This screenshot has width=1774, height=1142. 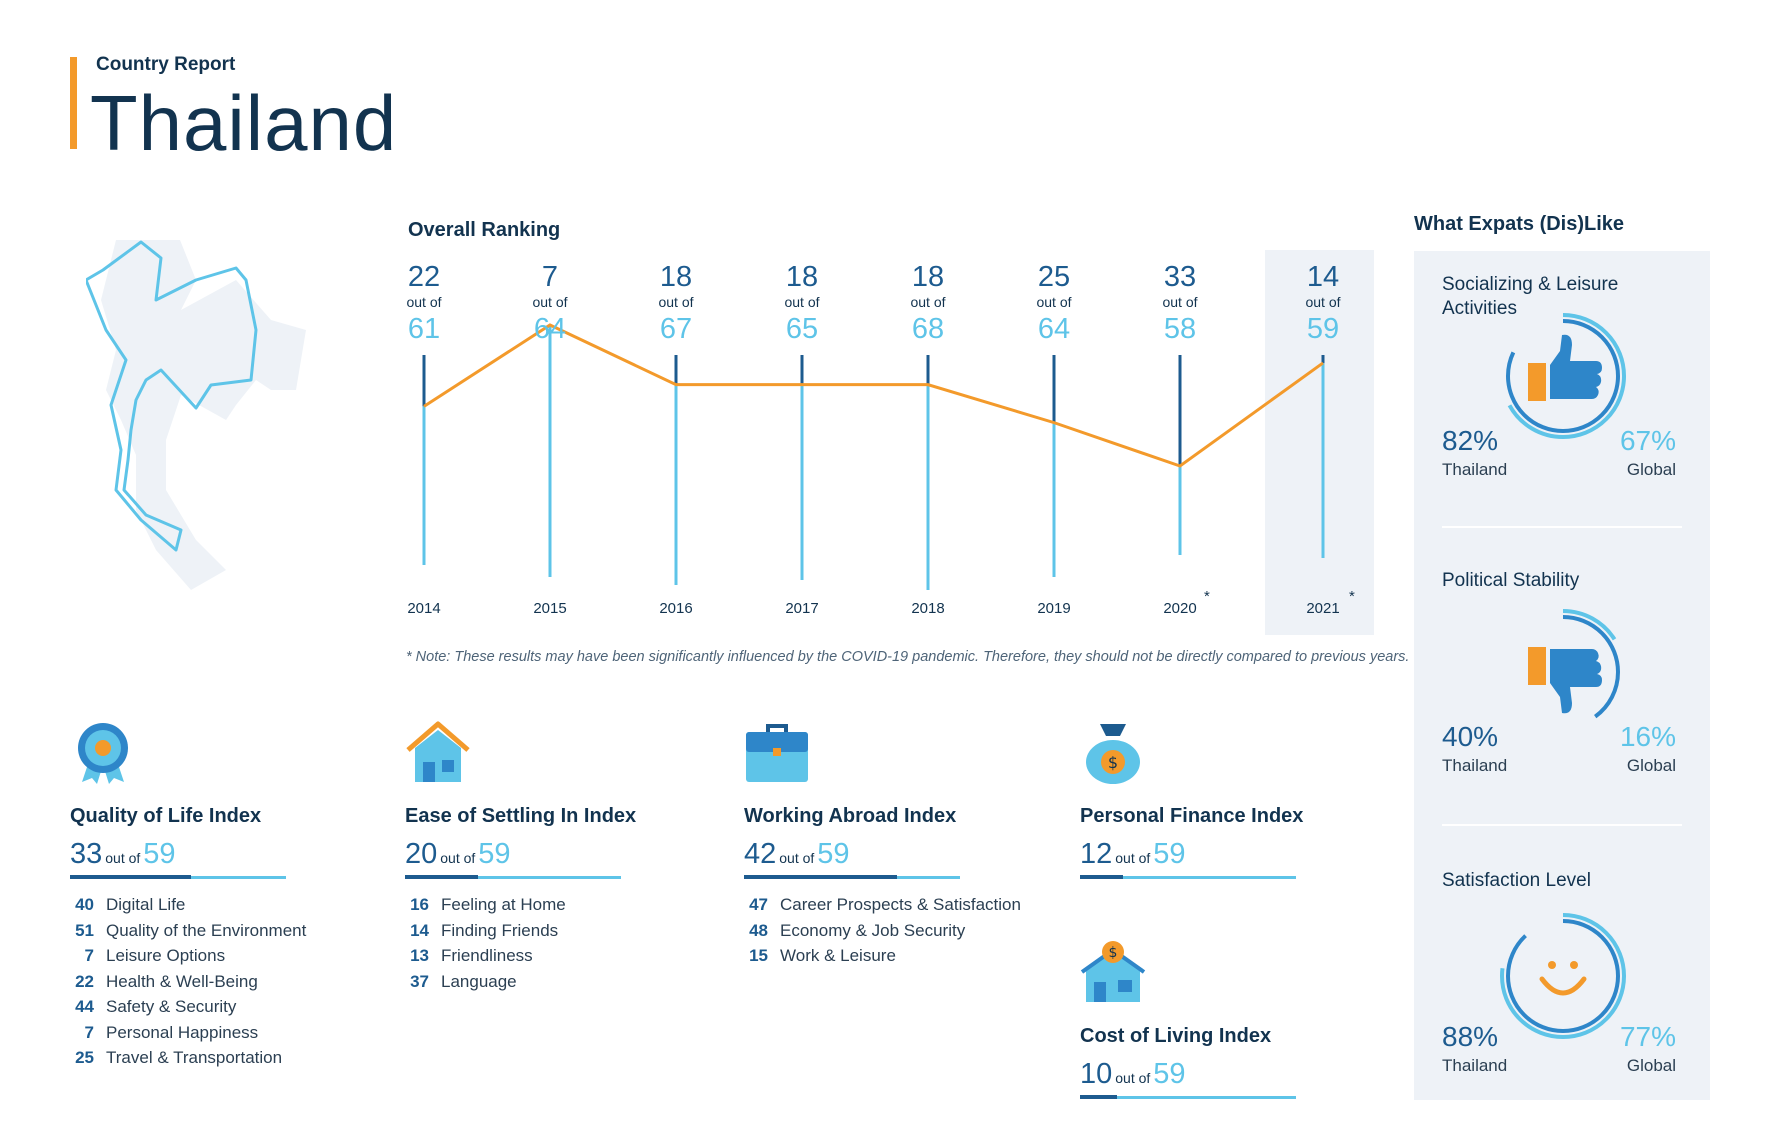 What do you see at coordinates (1475, 1065) in the screenshot?
I see `local-label: Thailand` at bounding box center [1475, 1065].